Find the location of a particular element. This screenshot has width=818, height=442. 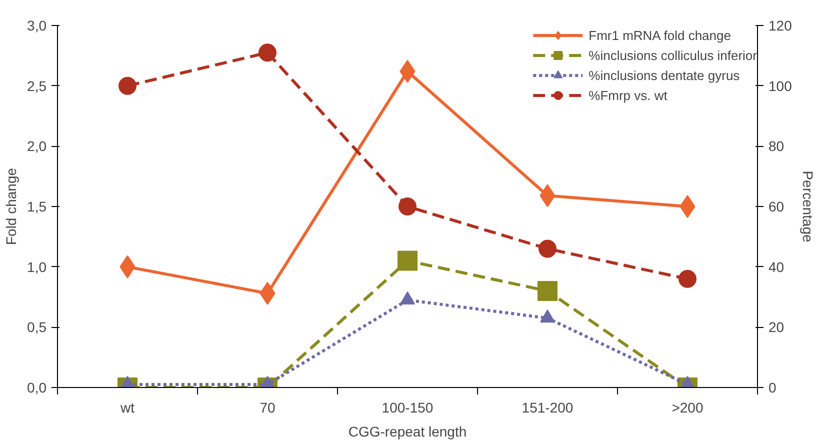

x-axis-title: CGG-repeat length is located at coordinates (407, 432).